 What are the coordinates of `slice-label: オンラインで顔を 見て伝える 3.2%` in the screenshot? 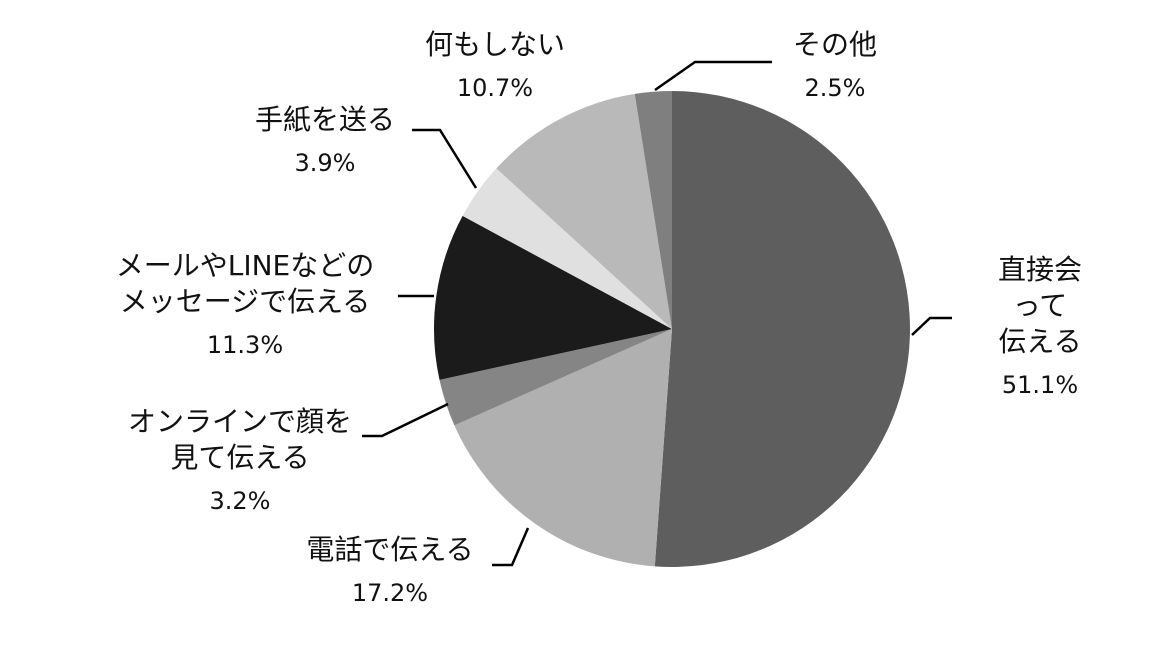 It's located at (240, 461).